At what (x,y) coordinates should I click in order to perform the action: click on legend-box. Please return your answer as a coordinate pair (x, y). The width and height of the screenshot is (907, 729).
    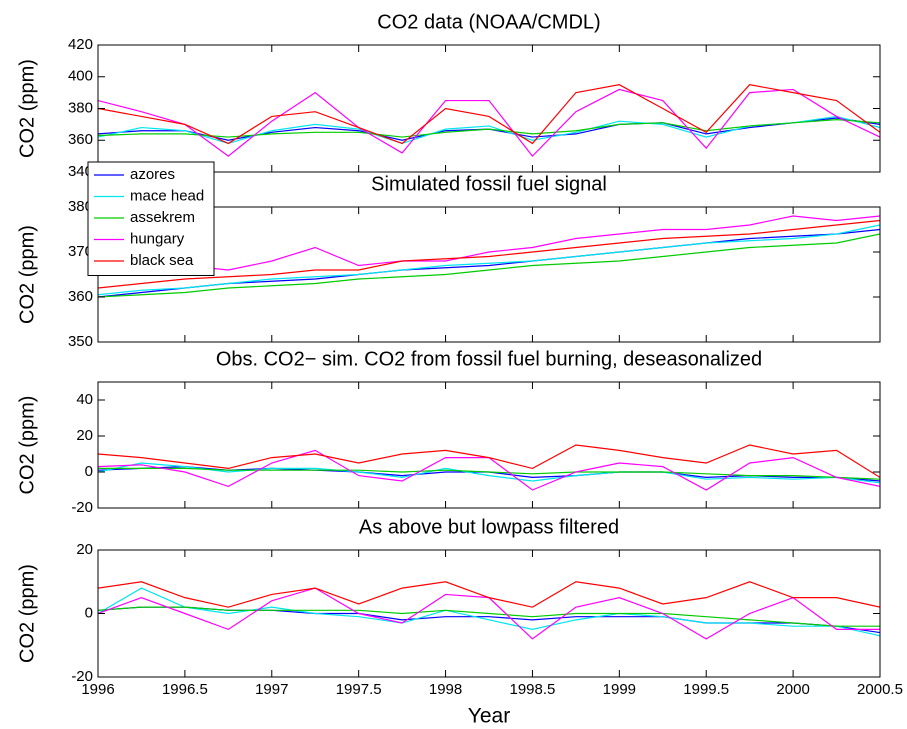
    Looking at the image, I should click on (151, 218).